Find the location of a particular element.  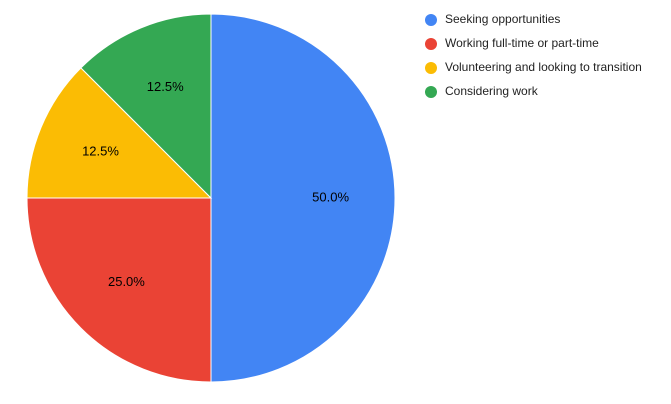

legend-item-1: Working full-time or part-time is located at coordinates (512, 43).